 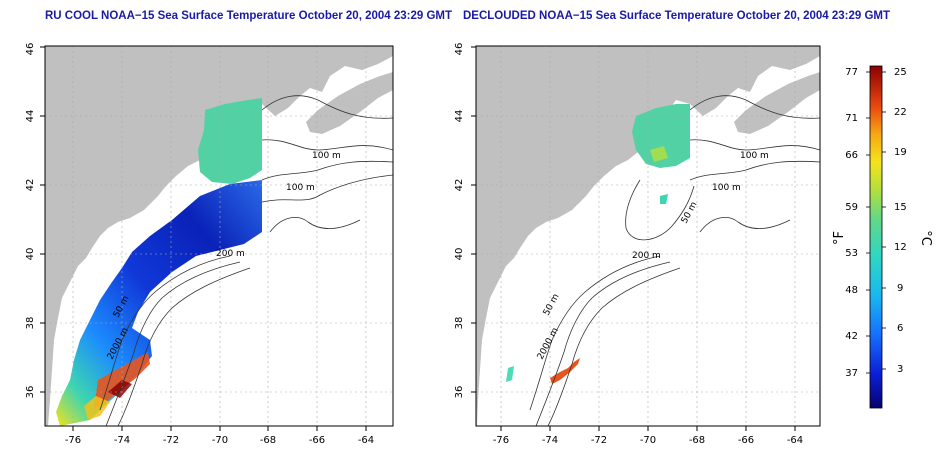 I want to click on svg-text: 25, so click(x=900, y=72).